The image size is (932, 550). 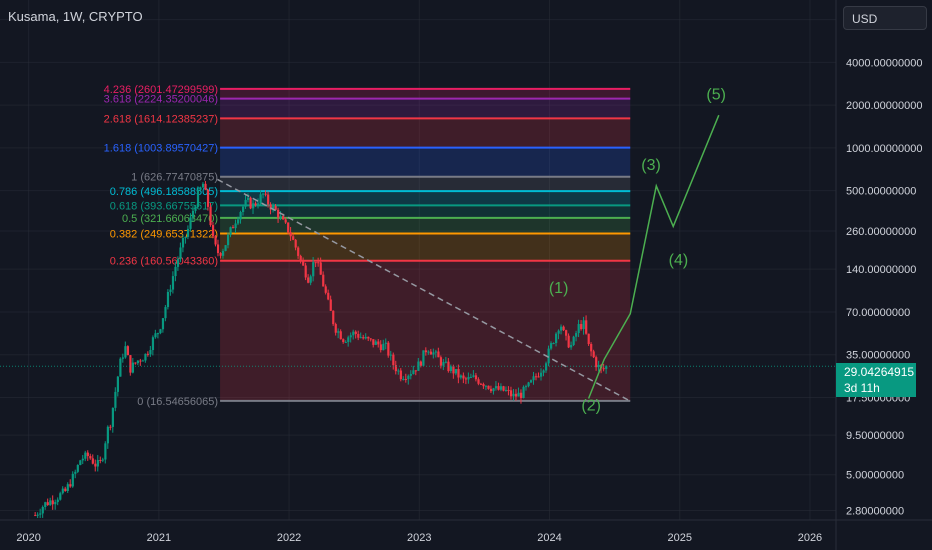 What do you see at coordinates (140, 402) in the screenshot?
I see `fib-level-ratio: 0` at bounding box center [140, 402].